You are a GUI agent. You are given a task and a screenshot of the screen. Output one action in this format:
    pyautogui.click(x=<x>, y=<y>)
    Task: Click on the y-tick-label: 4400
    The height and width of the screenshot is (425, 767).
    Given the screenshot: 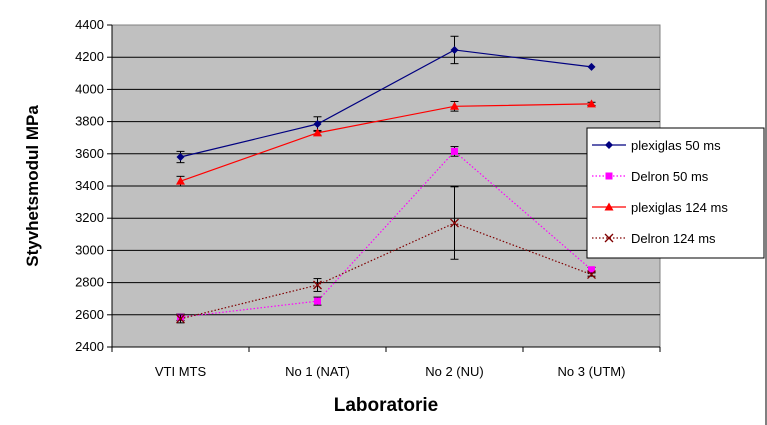 What is the action you would take?
    pyautogui.click(x=89, y=24)
    